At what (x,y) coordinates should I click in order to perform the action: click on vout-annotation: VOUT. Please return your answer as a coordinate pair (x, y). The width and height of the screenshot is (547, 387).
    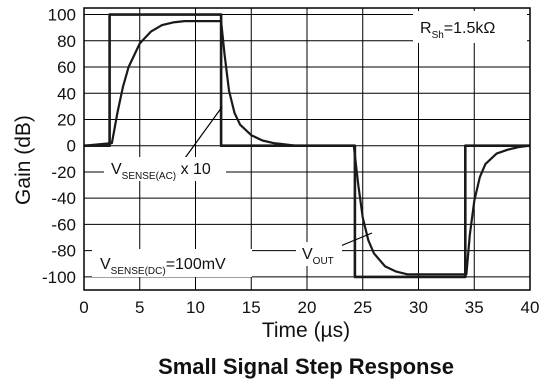
    Looking at the image, I should click on (318, 256).